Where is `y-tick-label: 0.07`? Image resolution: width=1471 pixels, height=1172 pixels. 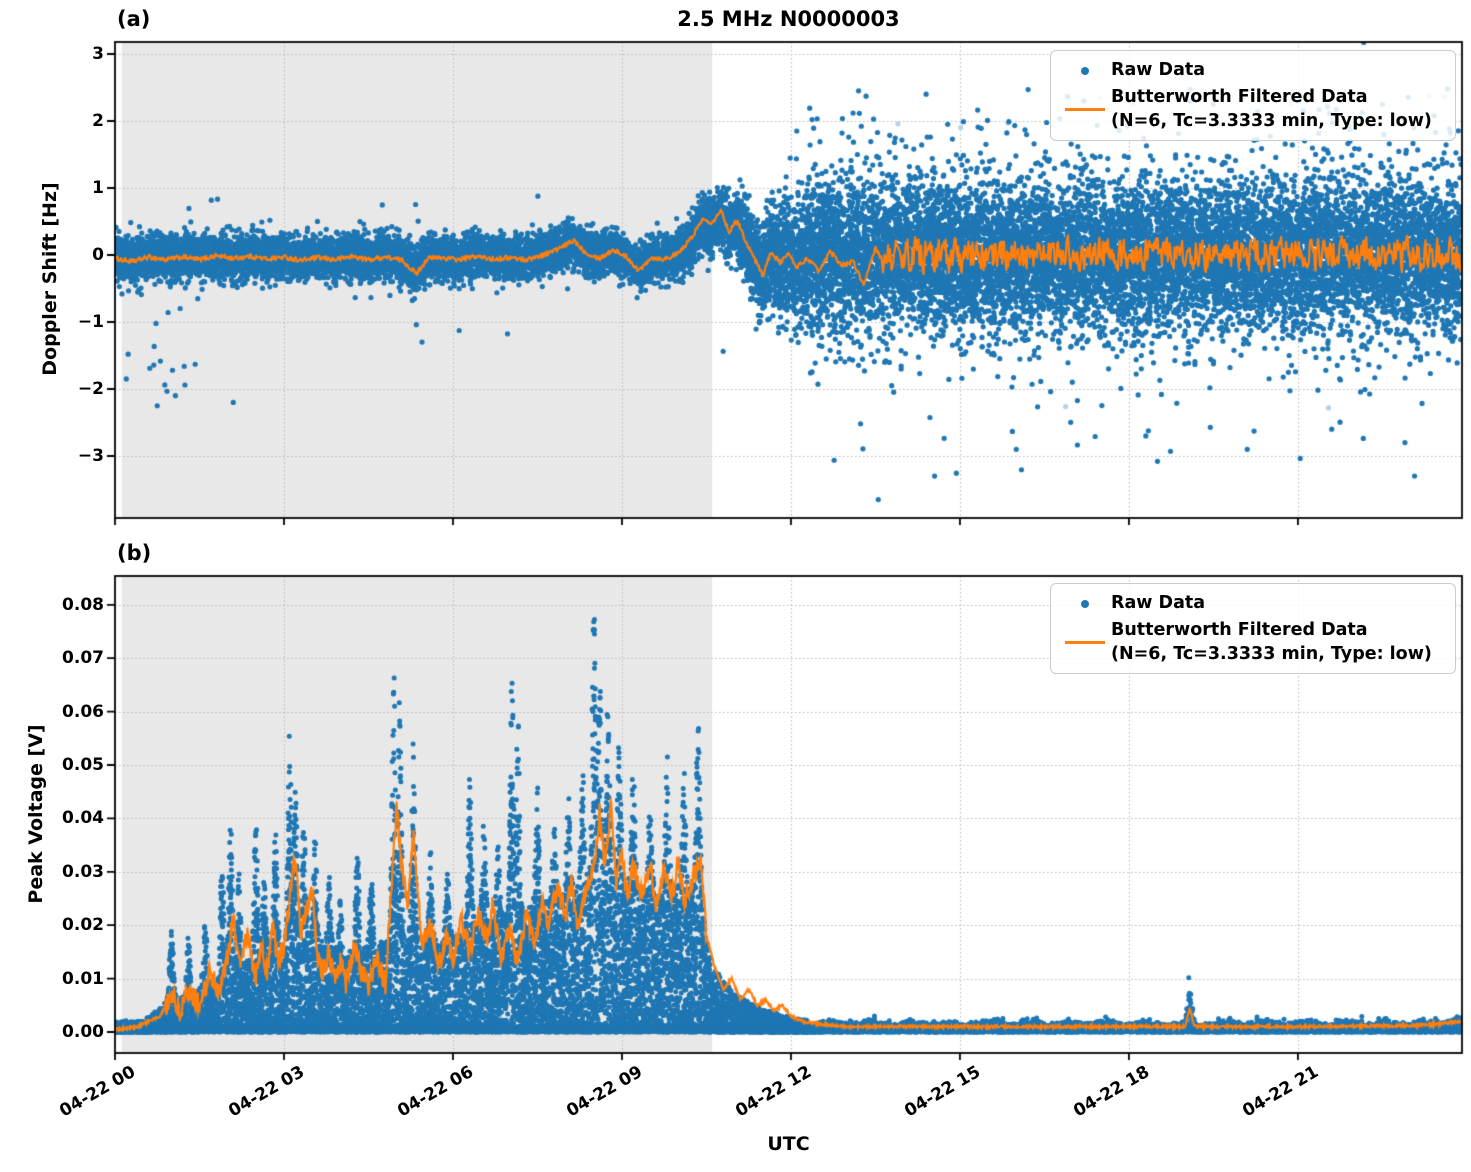 y-tick-label: 0.07 is located at coordinates (83, 658).